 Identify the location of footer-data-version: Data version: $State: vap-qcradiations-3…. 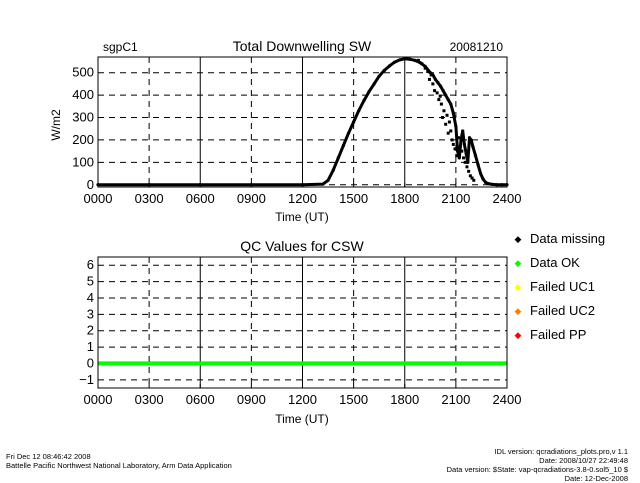
(537, 469).